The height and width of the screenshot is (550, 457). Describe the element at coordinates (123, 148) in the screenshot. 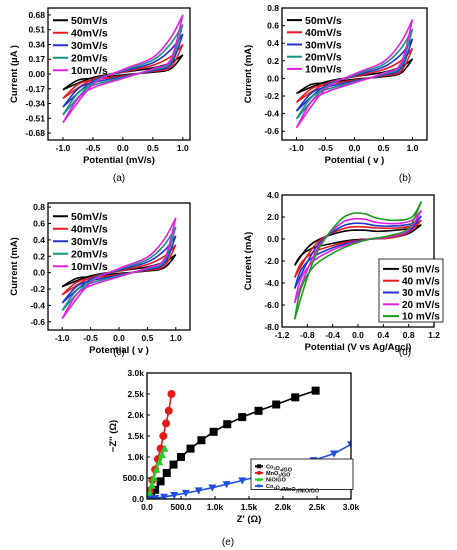

I see `x-tick-label: 0.0` at that location.